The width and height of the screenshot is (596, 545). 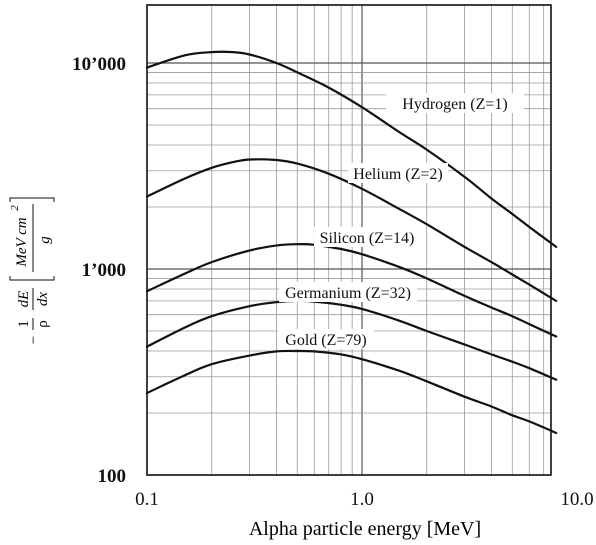 What do you see at coordinates (104, 270) in the screenshot?
I see `y-tick-label: 1’000` at bounding box center [104, 270].